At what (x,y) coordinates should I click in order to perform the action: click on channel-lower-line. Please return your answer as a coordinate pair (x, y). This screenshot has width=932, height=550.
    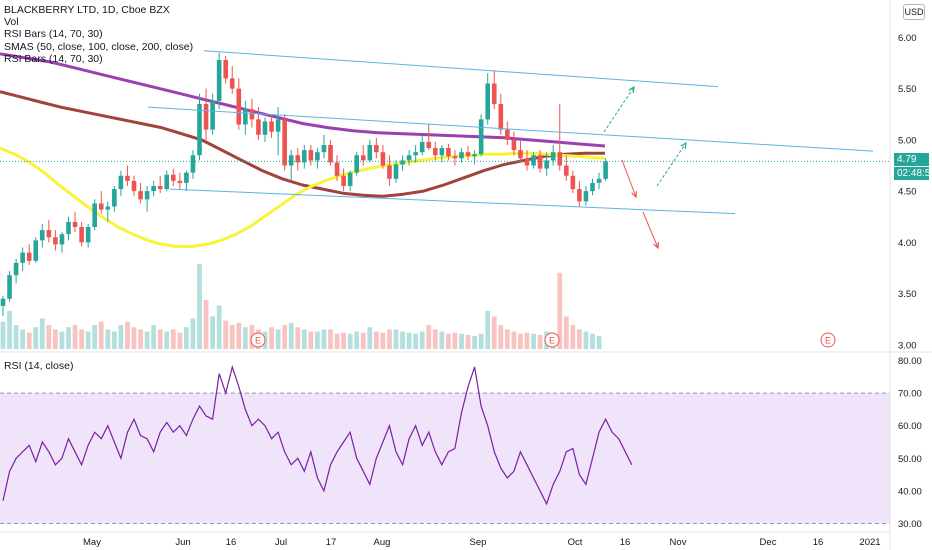
    Looking at the image, I should click on (452, 201).